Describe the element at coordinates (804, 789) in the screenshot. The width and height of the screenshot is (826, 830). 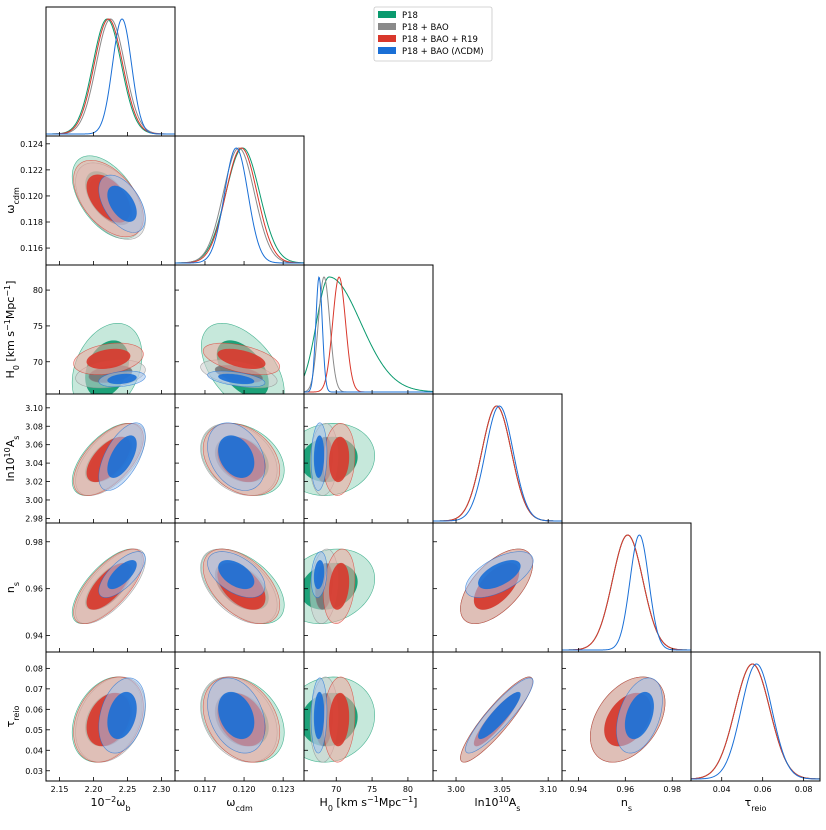
I see `x-tick-label: 0.08` at that location.